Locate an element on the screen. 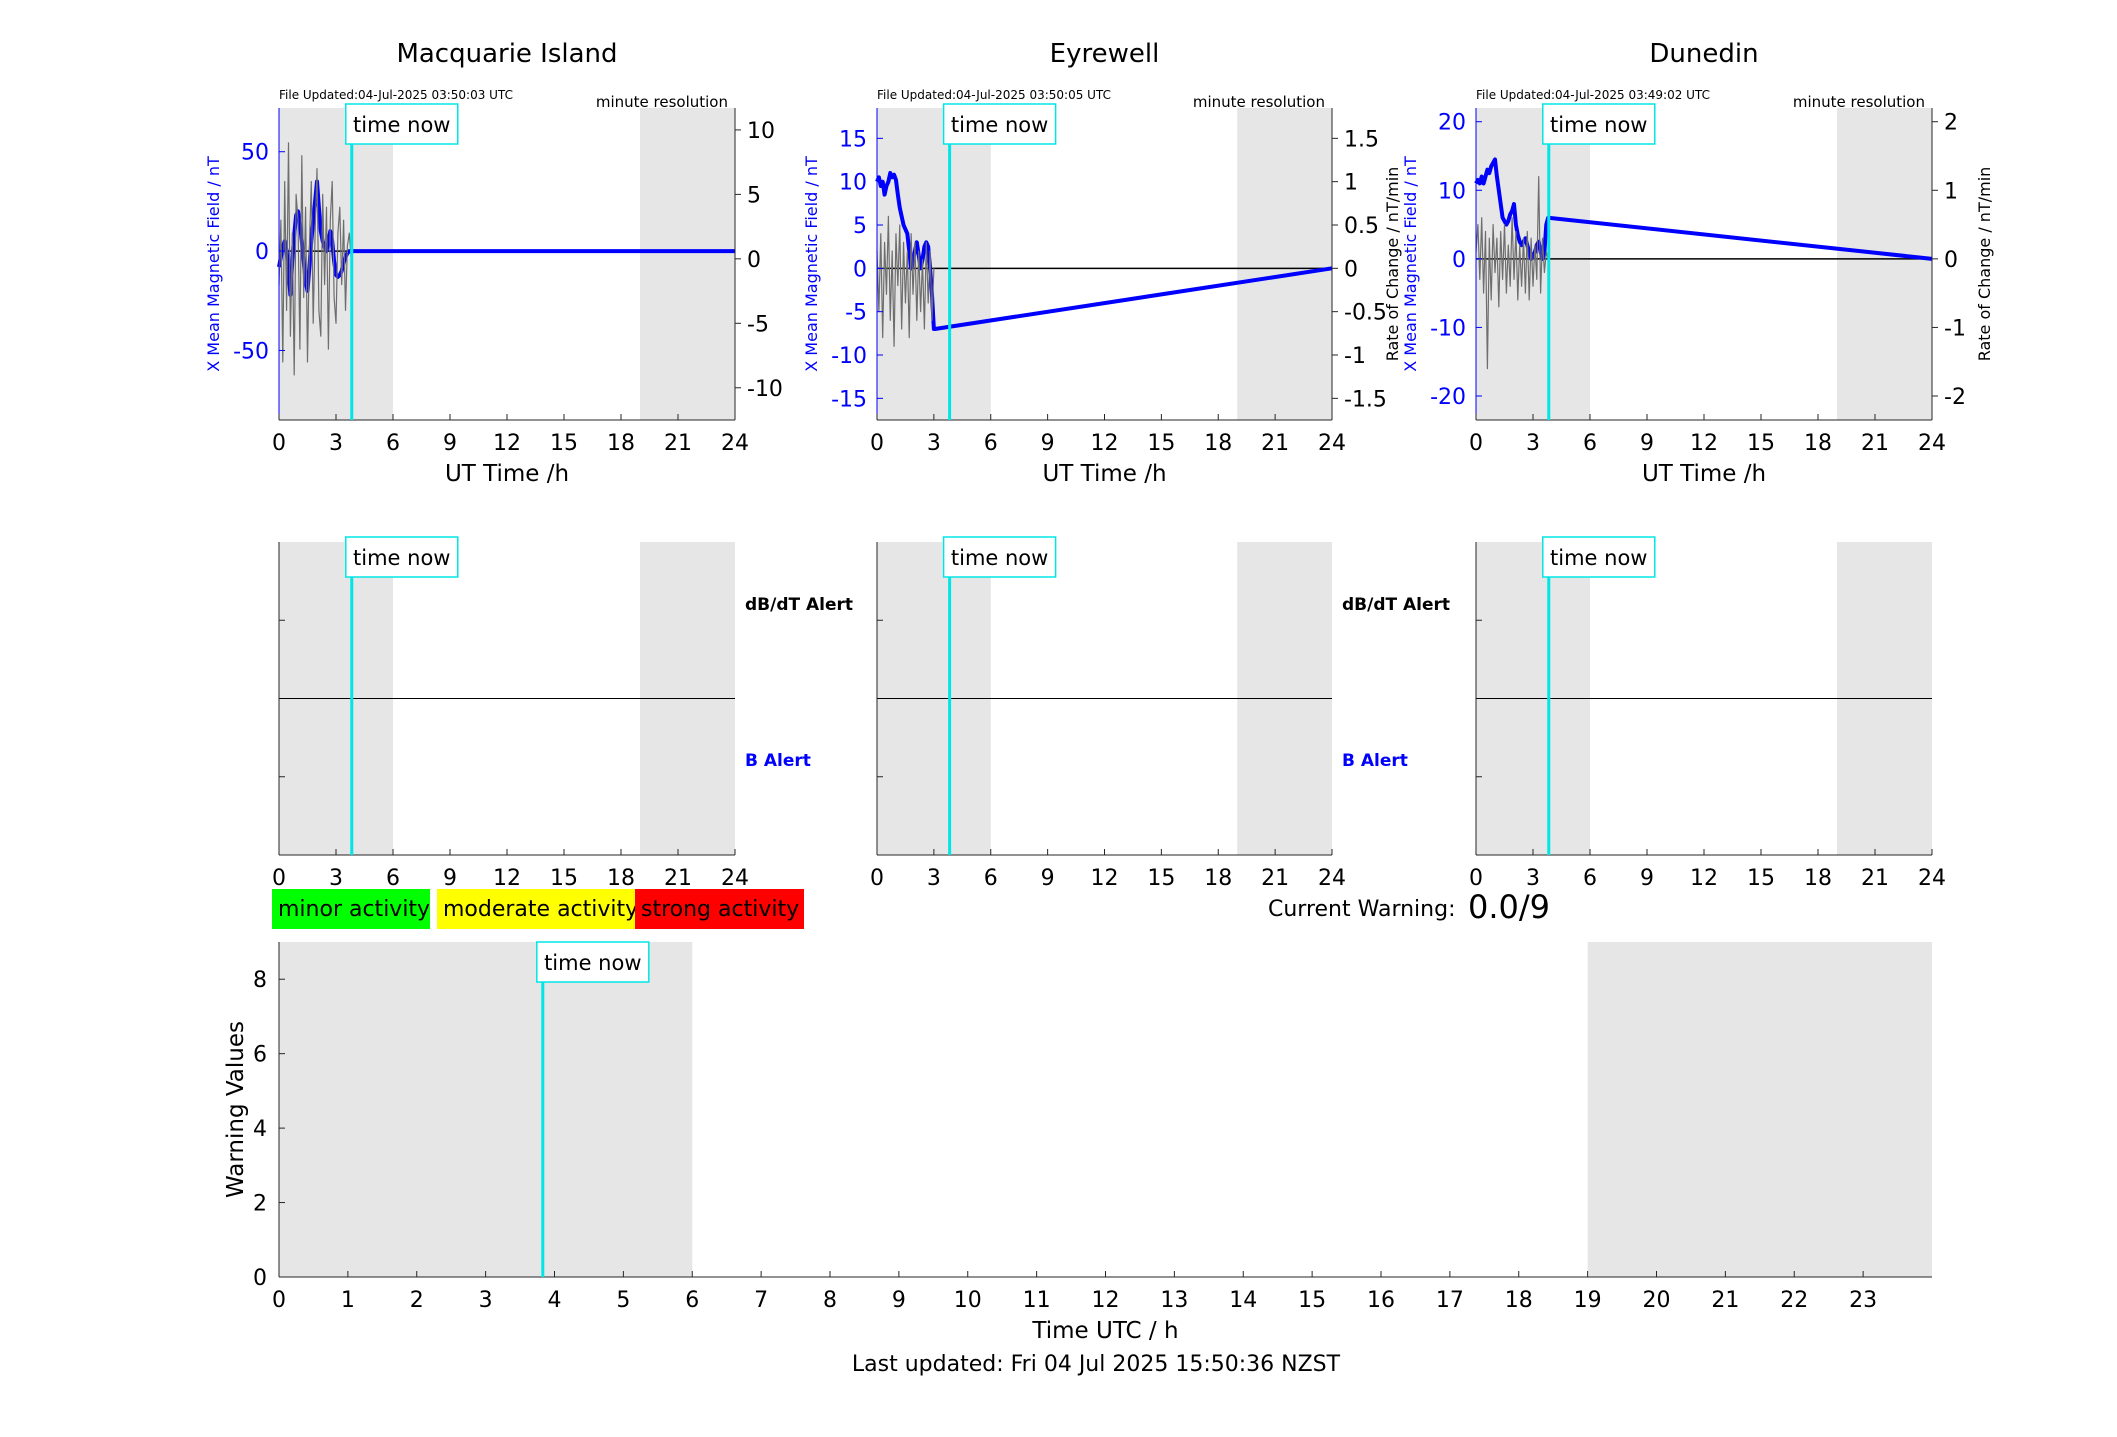 This screenshot has height=1437, width=2117. station-title: Eyrewell is located at coordinates (1105, 54).